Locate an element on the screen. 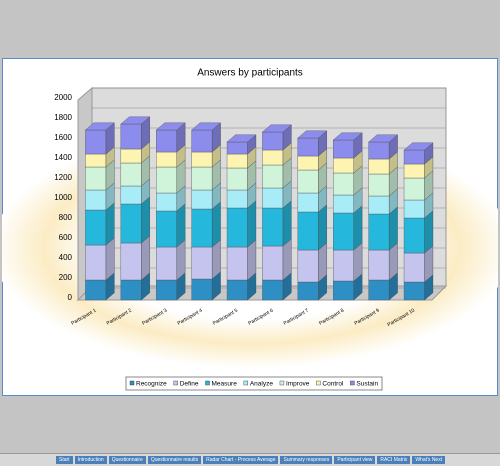 This screenshot has width=500, height=466. sheet-tab: RACI Matrix is located at coordinates (394, 460).